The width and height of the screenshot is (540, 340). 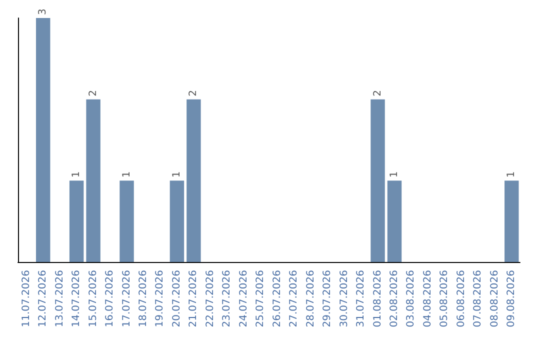 I want to click on x-tick-label: 09.08.2026, so click(x=512, y=299).